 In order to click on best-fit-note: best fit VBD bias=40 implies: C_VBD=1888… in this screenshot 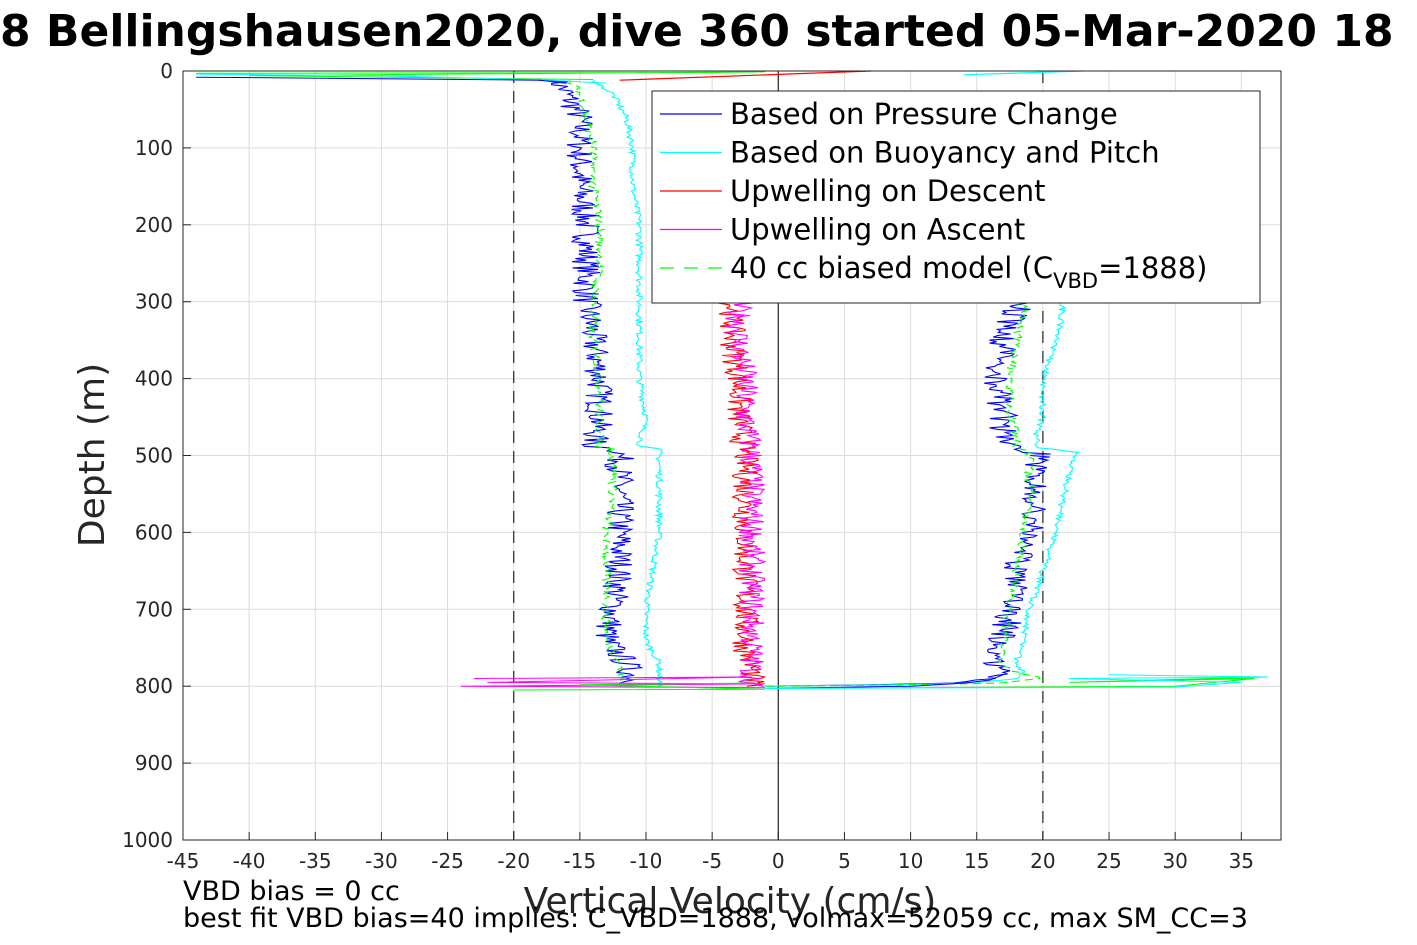, I will do `click(715, 918)`.